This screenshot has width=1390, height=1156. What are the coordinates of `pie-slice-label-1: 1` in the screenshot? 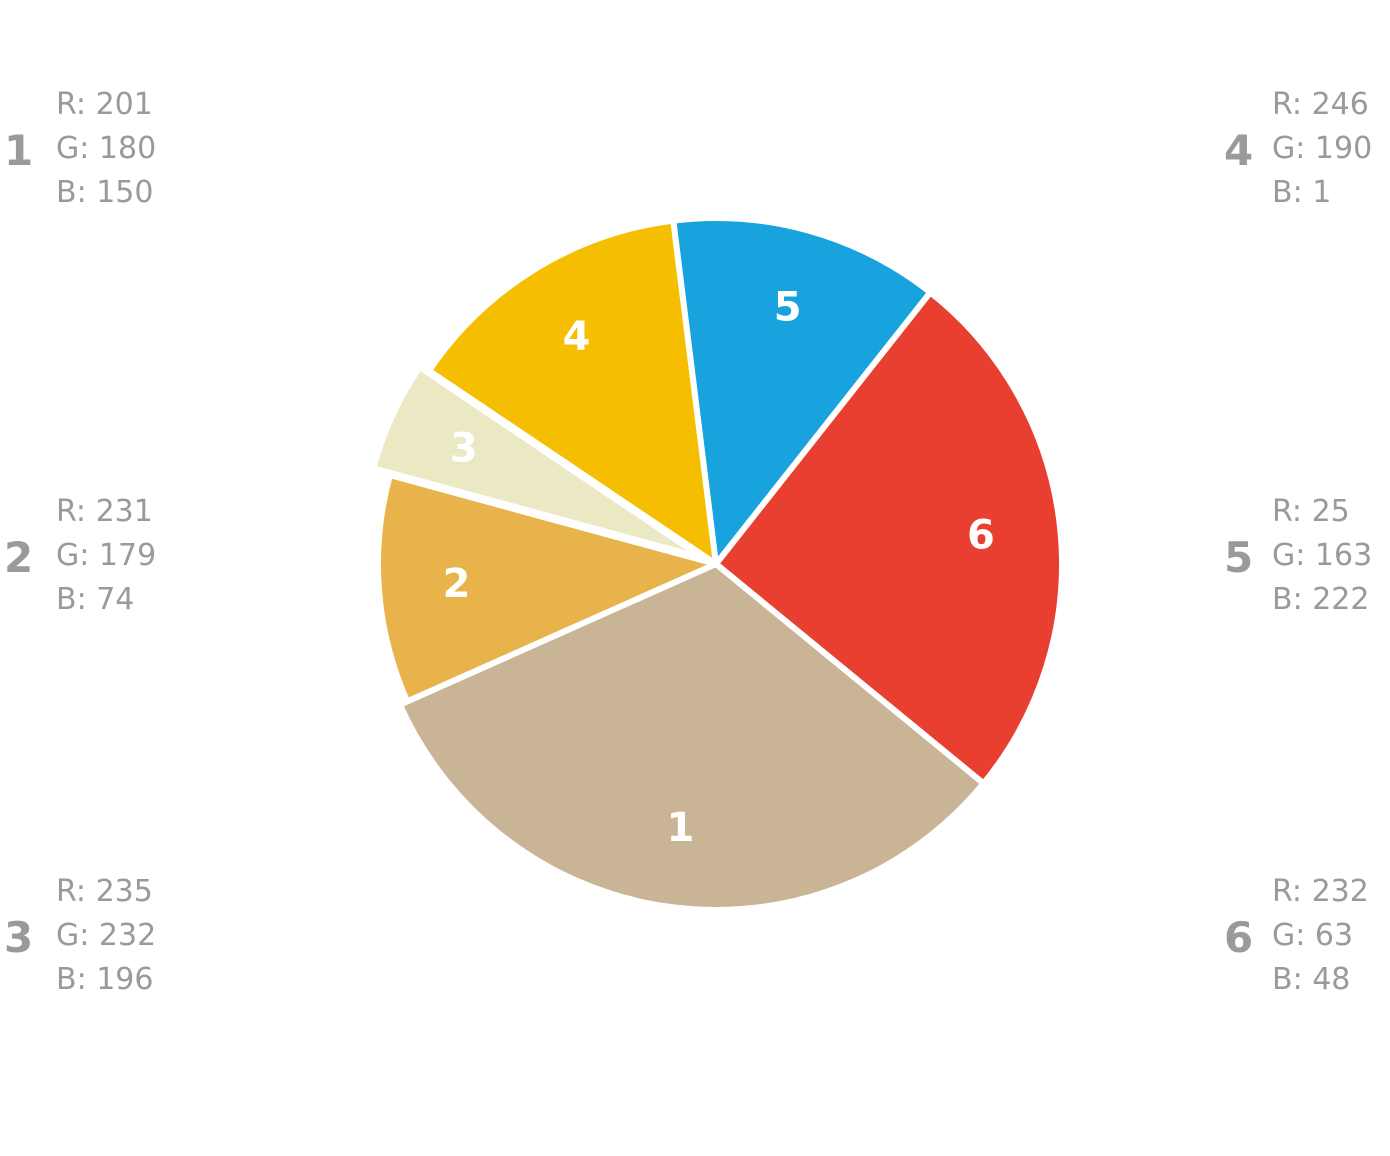 It's located at (680, 828).